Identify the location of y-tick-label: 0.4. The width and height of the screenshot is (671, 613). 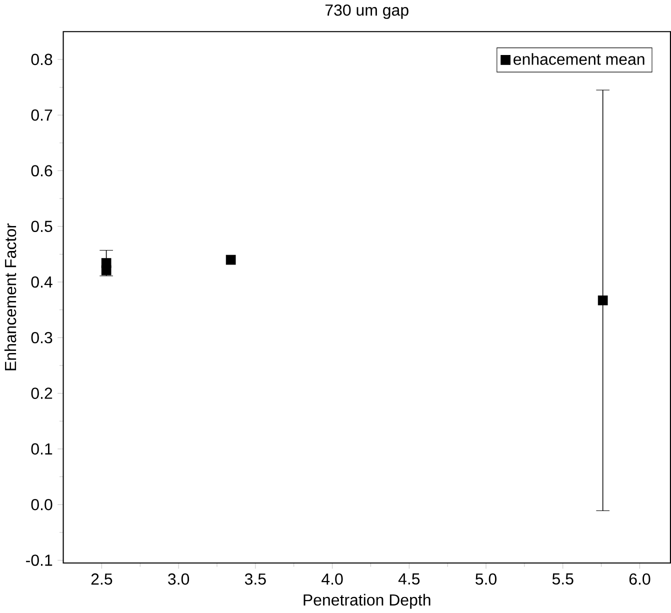
(41, 282).